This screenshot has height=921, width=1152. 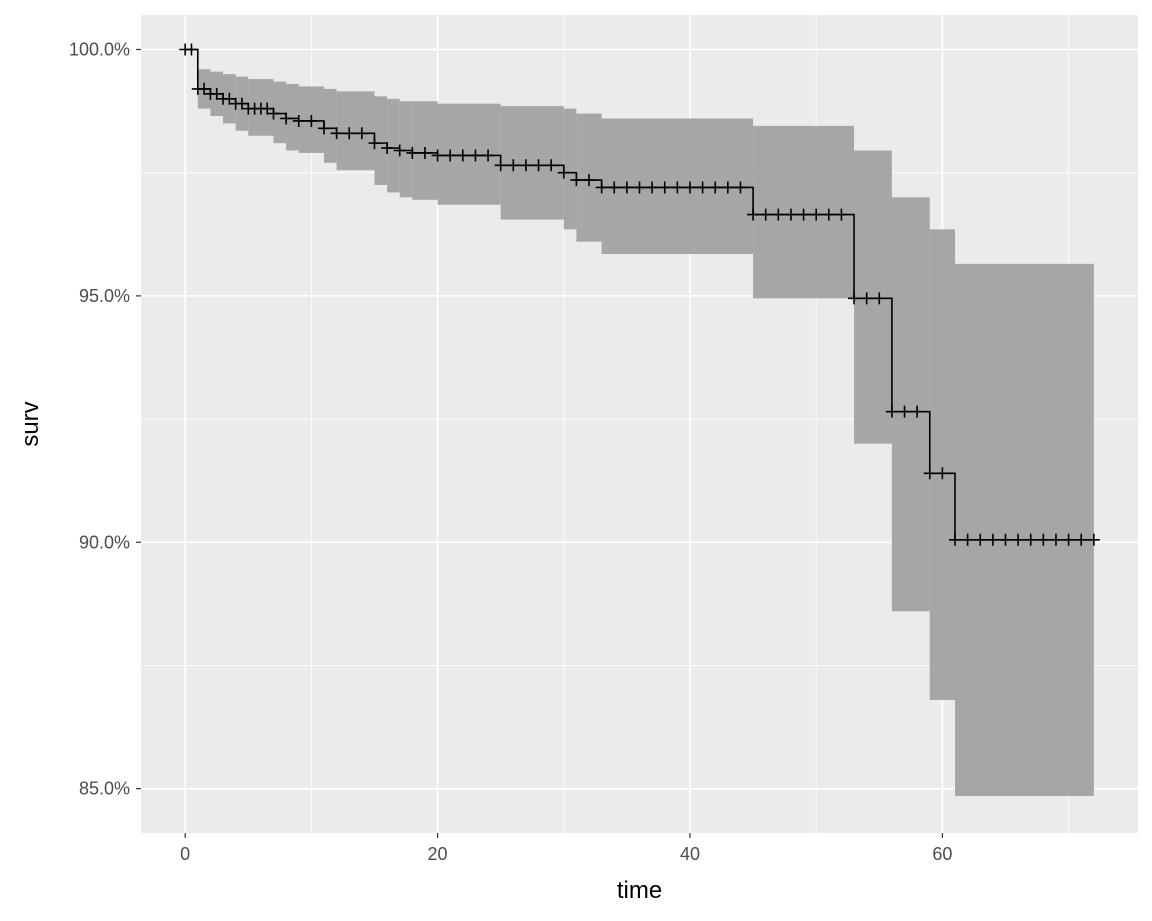 What do you see at coordinates (104, 542) in the screenshot?
I see `y-tick-label: 90.0%` at bounding box center [104, 542].